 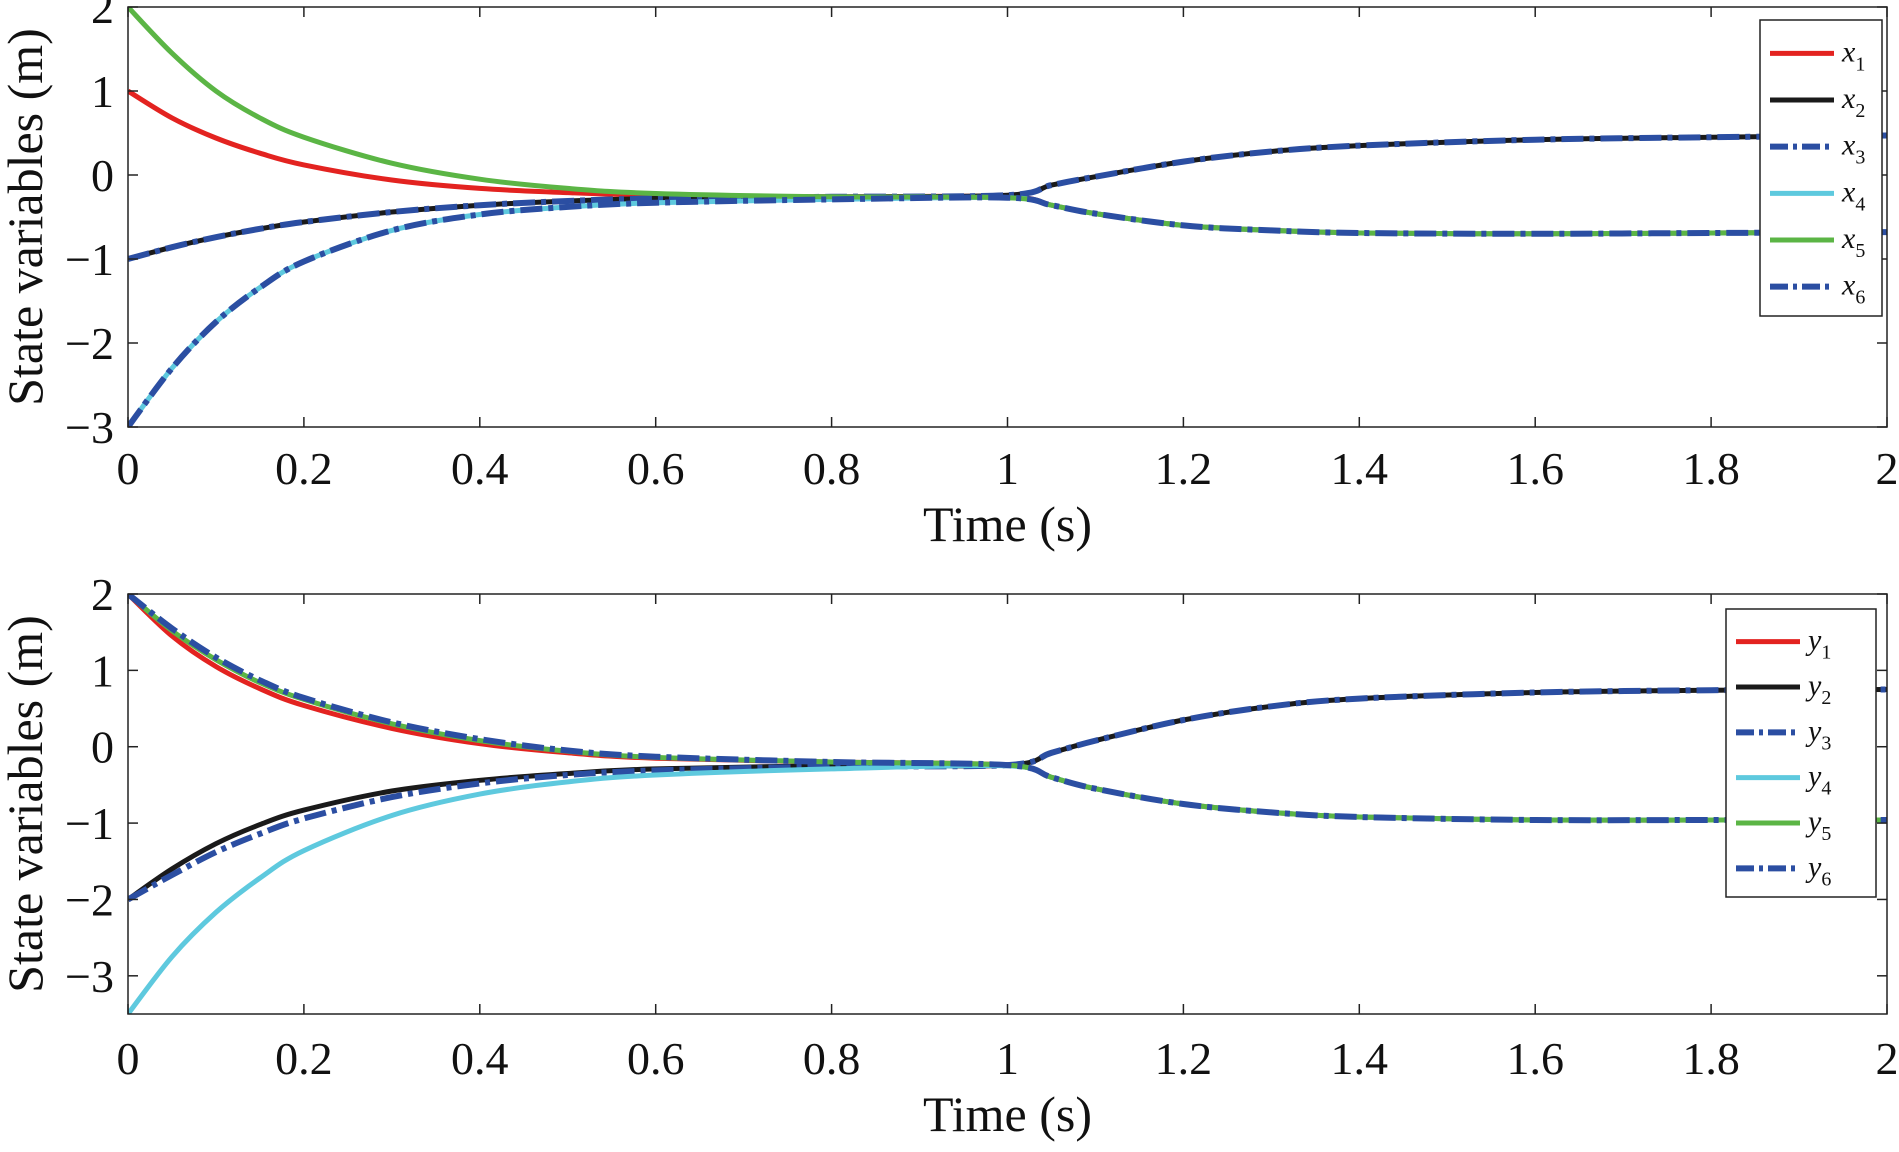 I want to click on legend-label-y6: y6, so click(x=1818, y=870).